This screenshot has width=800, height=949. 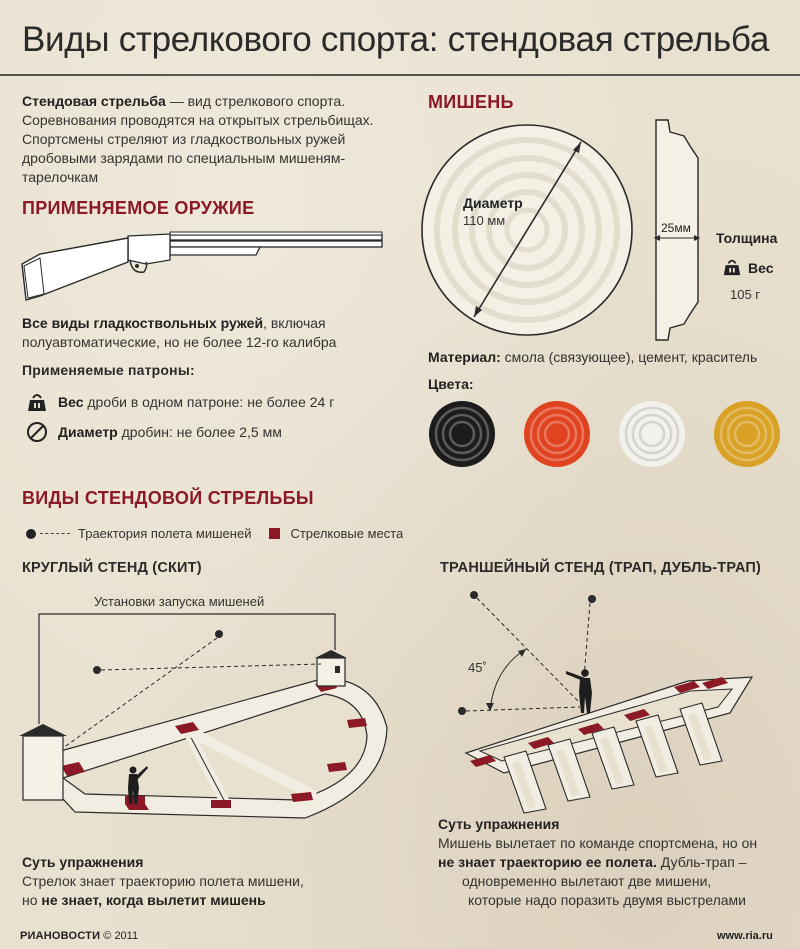 I want to click on target-top-view, so click(x=527, y=230).